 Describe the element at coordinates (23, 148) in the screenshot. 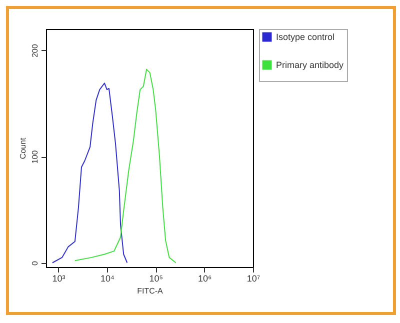

I see `y-axis-title: Count` at that location.